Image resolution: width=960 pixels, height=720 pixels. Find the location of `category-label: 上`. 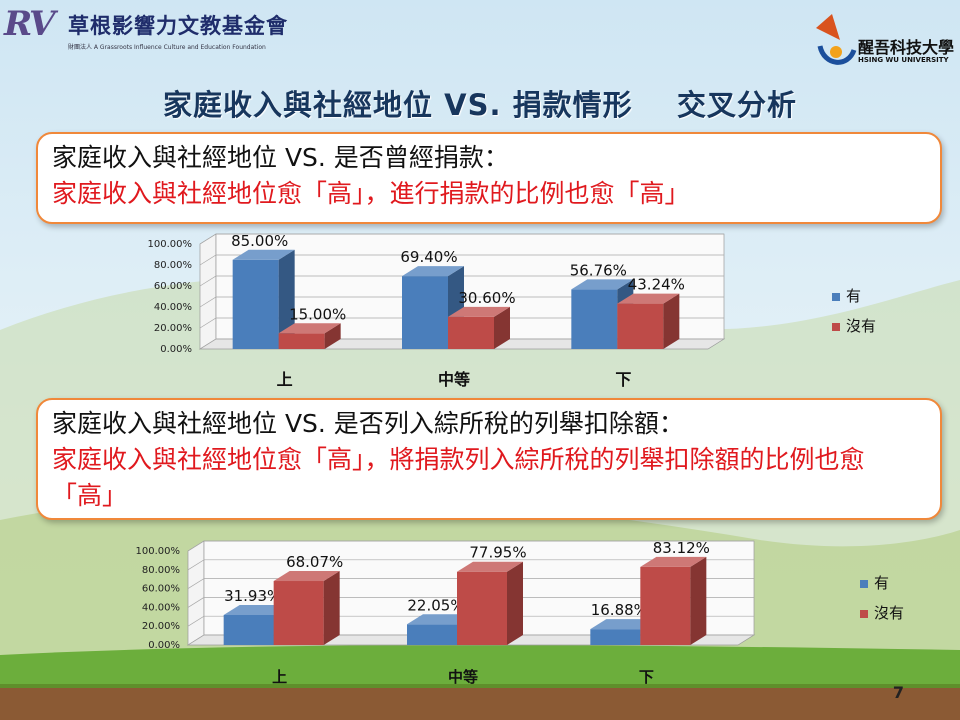

category-label: 上 is located at coordinates (279, 677).